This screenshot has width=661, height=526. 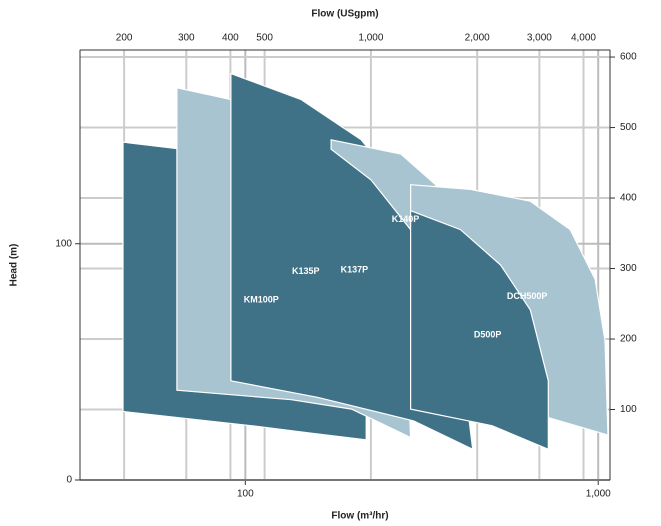 I want to click on y2-tick-label: 400, so click(x=628, y=198).